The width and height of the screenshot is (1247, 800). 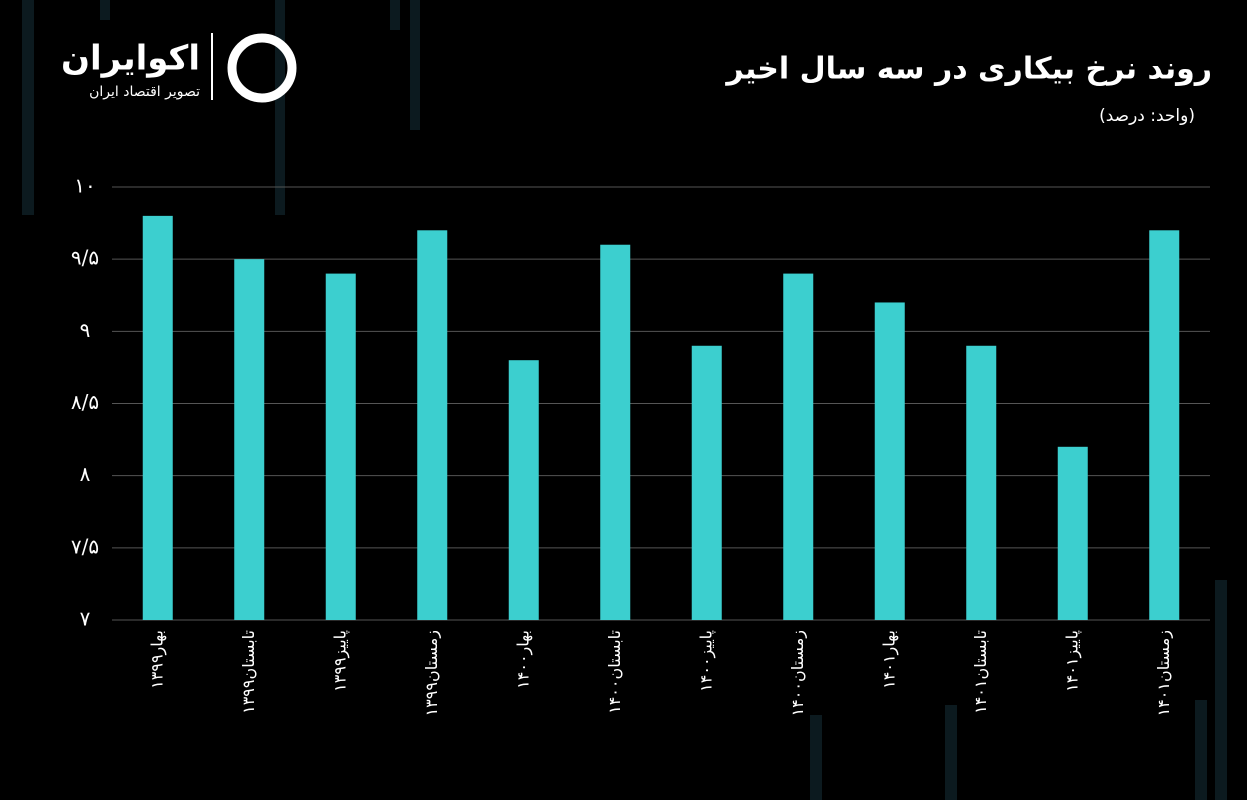 What do you see at coordinates (248, 672) in the screenshot?
I see `x-tick-label: تابستان۱۳۹۹` at bounding box center [248, 672].